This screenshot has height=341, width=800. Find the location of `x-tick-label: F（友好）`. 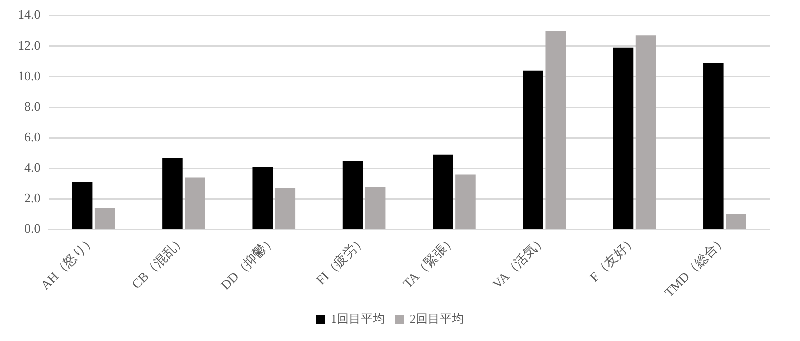

x-tick-label: F（友好） is located at coordinates (613, 258).